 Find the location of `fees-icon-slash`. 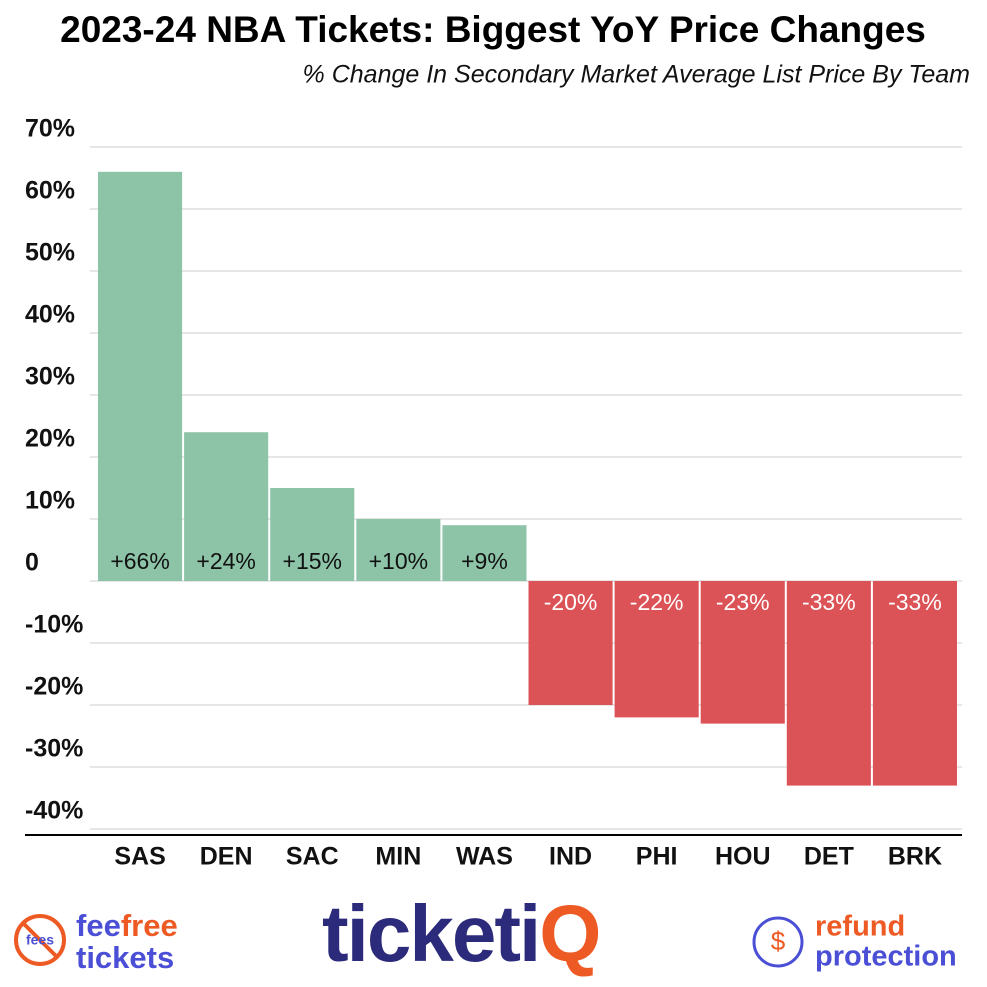

fees-icon-slash is located at coordinates (40, 940).